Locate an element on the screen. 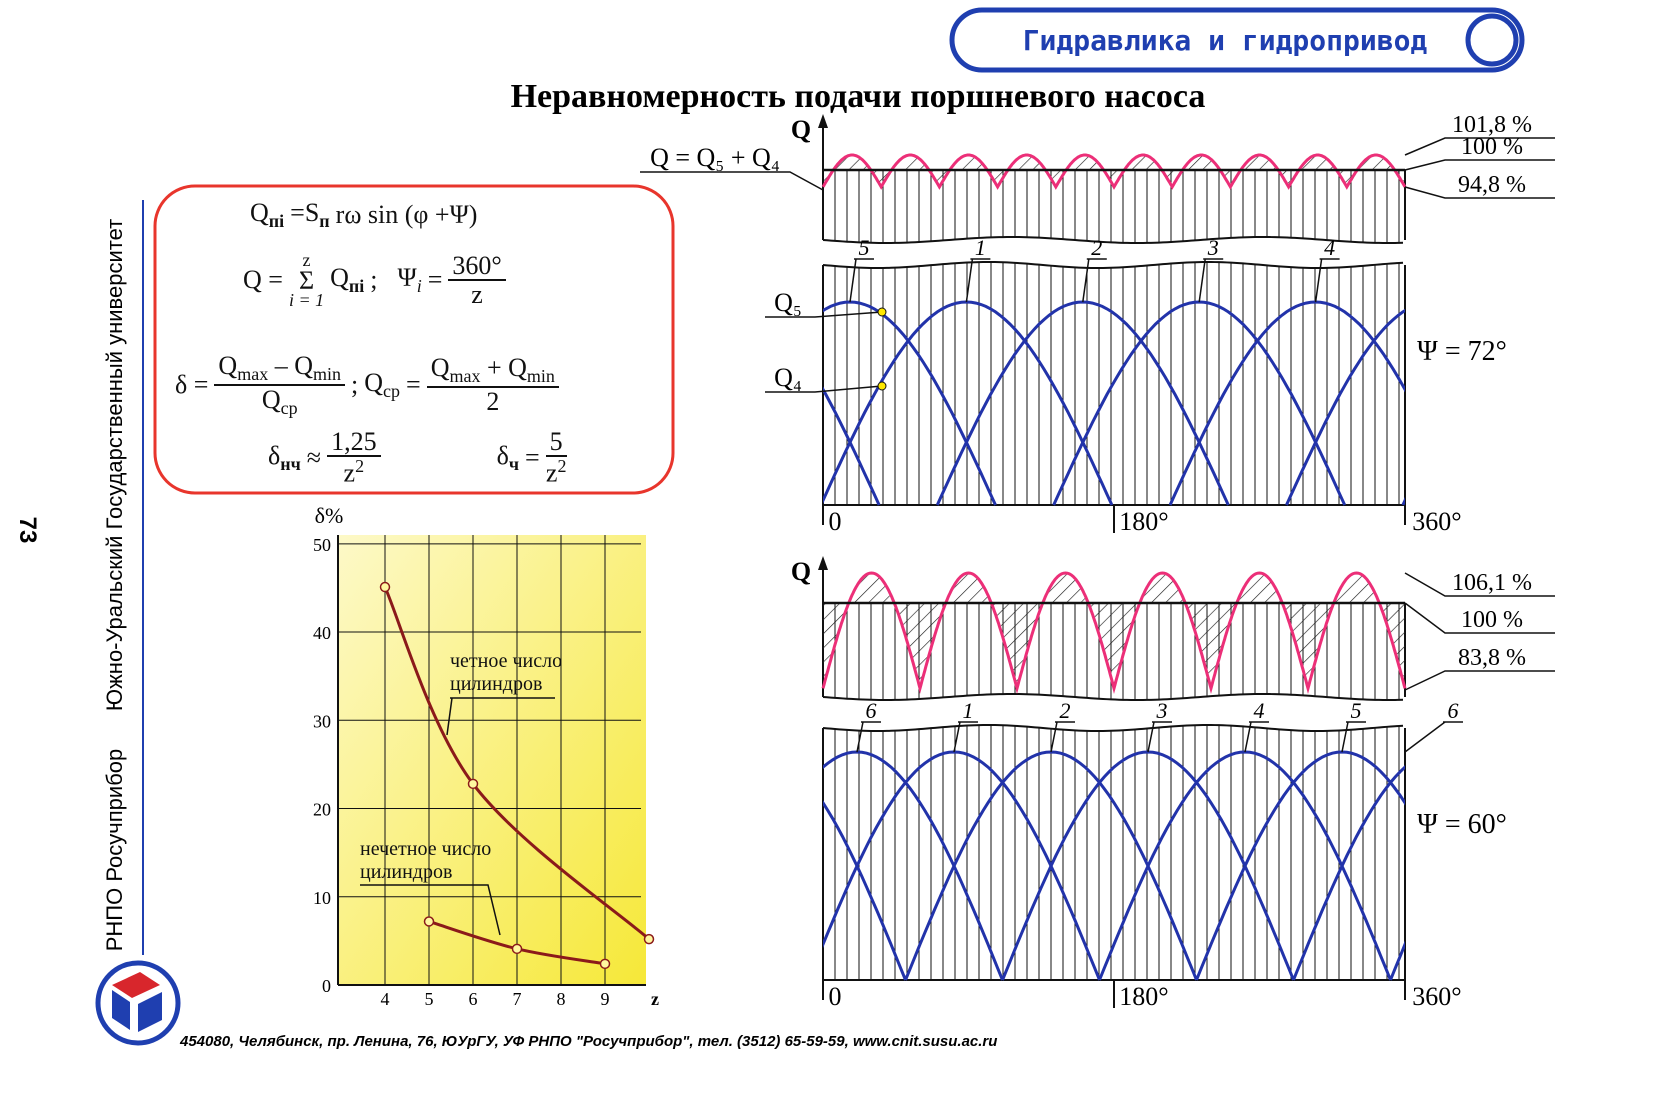 Image resolution: width=1653 pixels, height=1116 pixels. formula-part: ч is located at coordinates (513, 463).